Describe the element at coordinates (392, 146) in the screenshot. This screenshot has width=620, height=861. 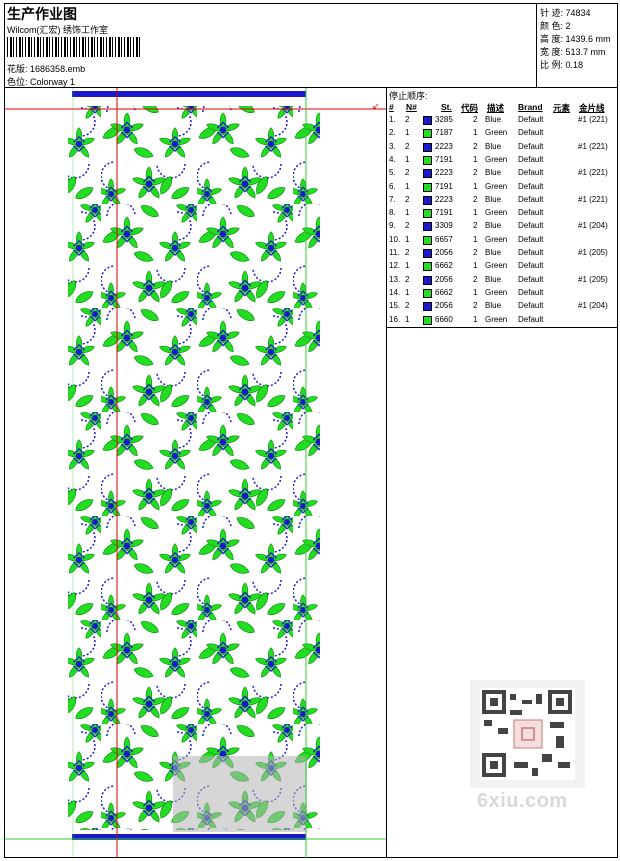
I see `stop-cell-num: 3.` at that location.